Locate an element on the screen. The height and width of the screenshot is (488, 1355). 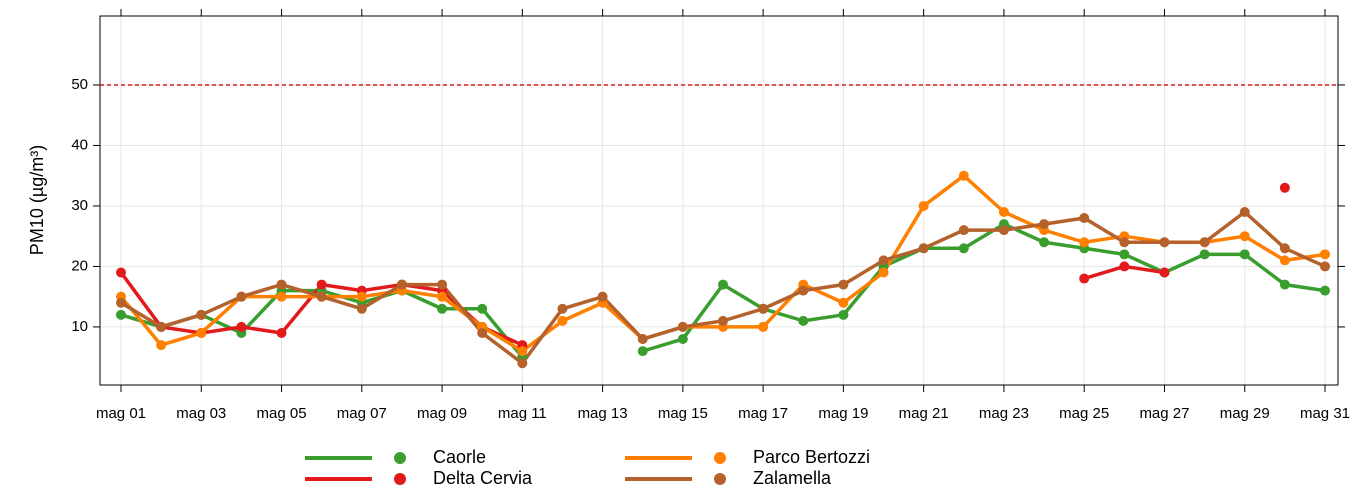
x-tick-label: mag 17 is located at coordinates (763, 413).